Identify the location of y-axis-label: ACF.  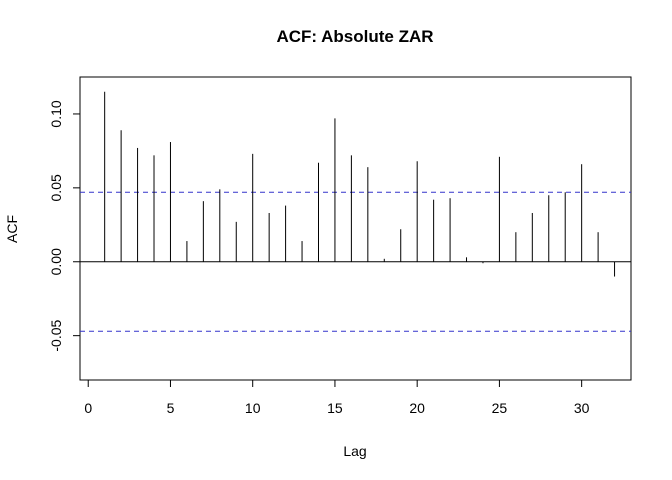
(12, 229).